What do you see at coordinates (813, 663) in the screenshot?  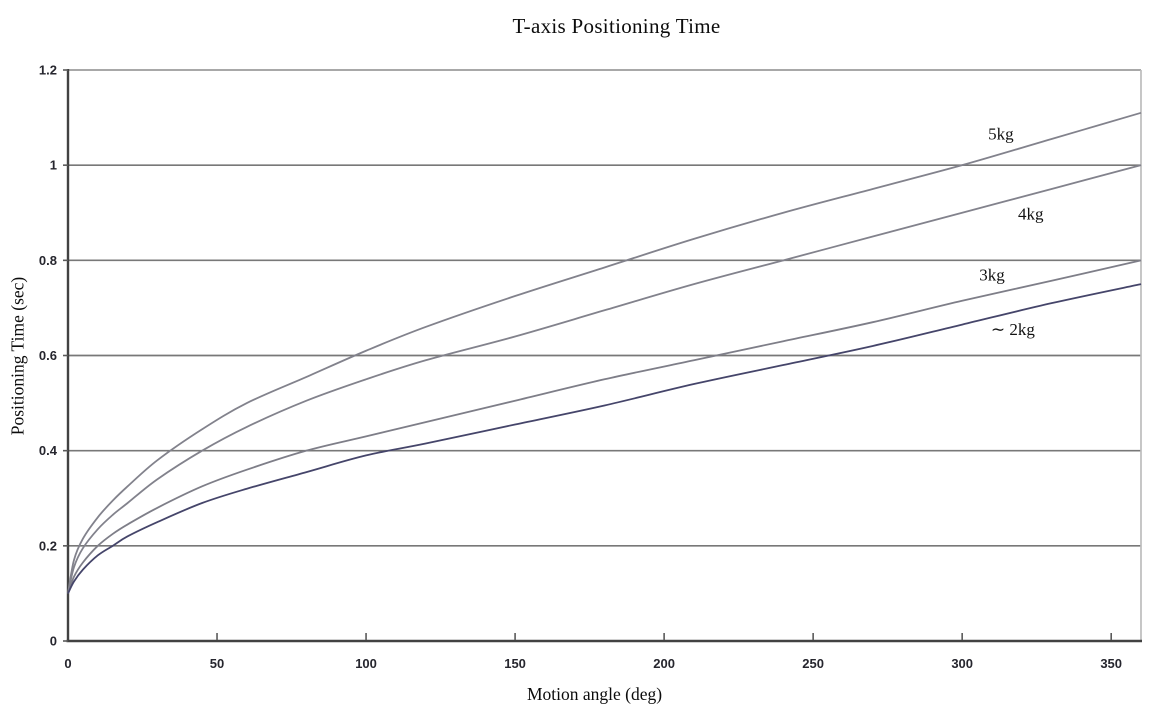 I see `x-tick-label-250: 250` at bounding box center [813, 663].